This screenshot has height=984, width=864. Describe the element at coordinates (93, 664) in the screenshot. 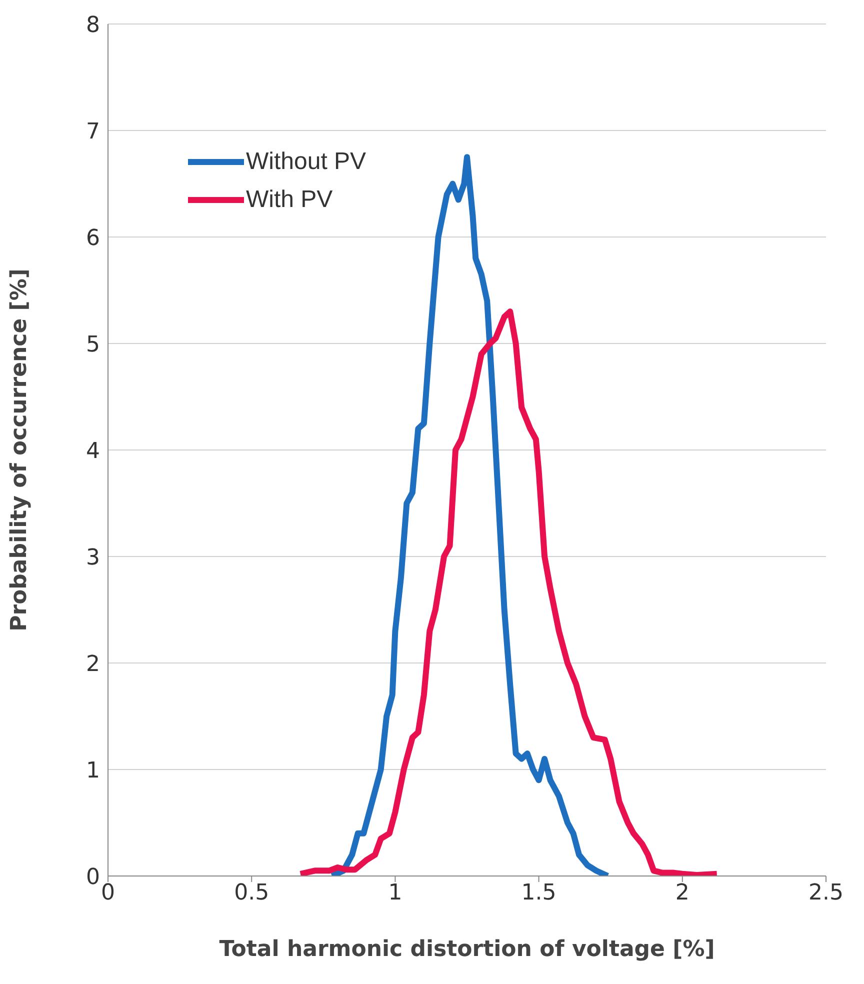

I see `y-tick-label: 2` at that location.